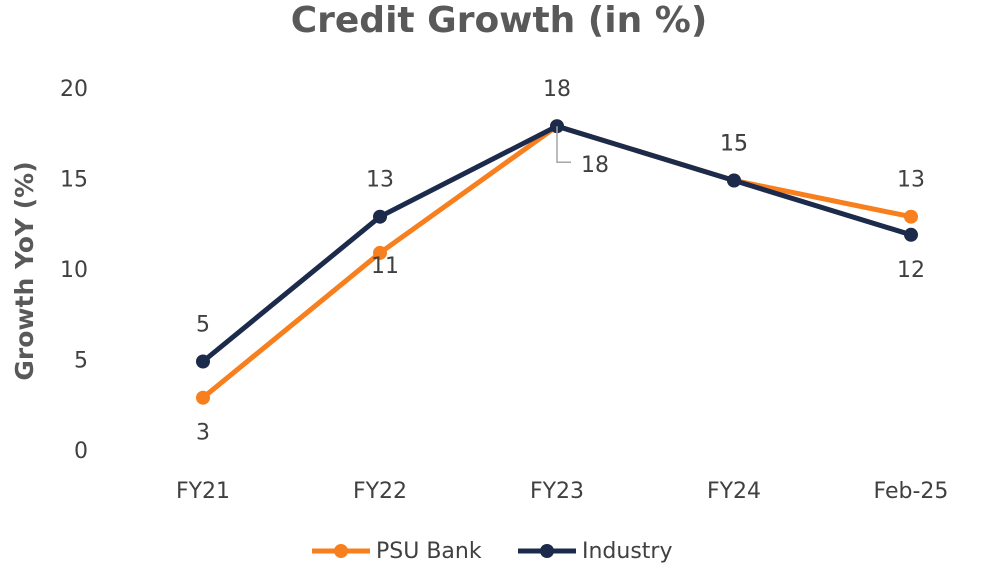 This screenshot has height=572, width=998. I want to click on y-tick-label: 15, so click(74, 180).